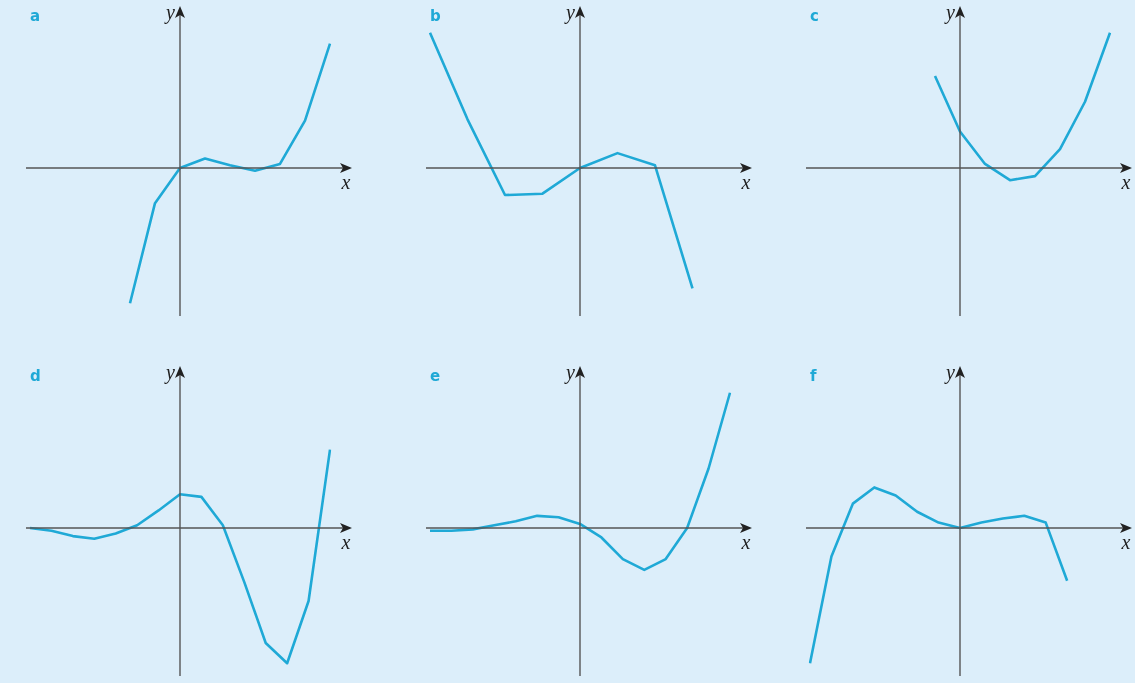  I want to click on chart-title: f, so click(813, 375).